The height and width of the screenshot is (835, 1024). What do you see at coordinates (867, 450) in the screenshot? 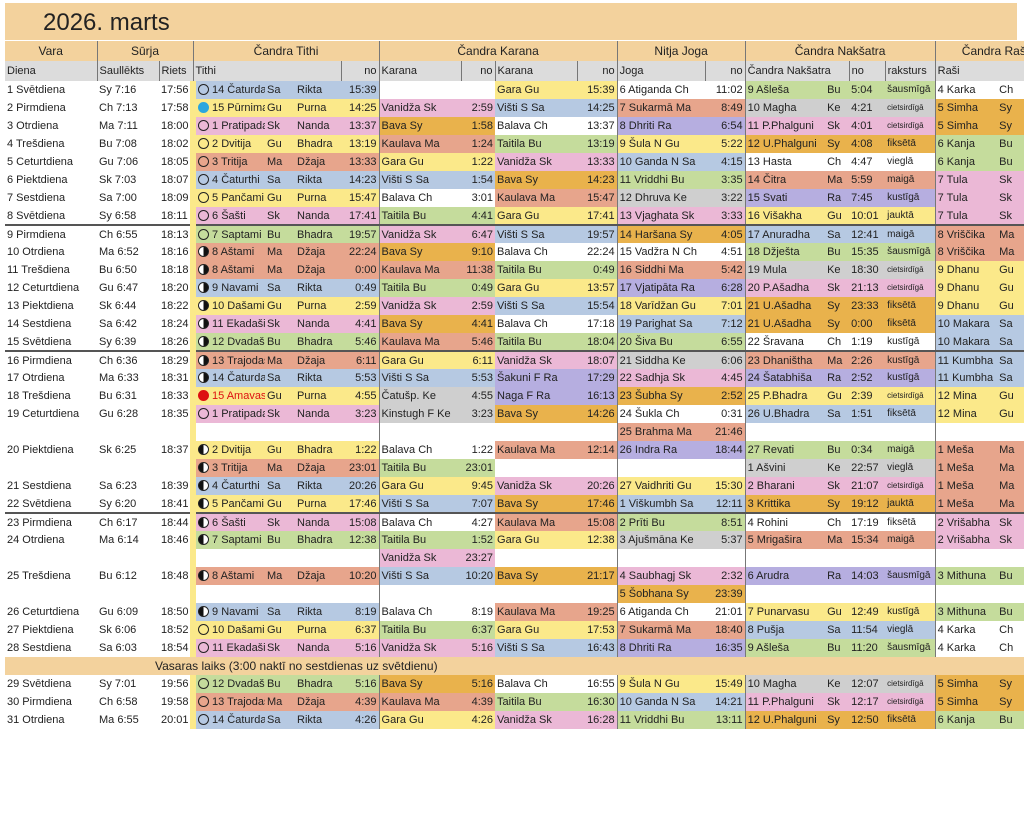
I see `naksatra-end: 0:34` at bounding box center [867, 450].